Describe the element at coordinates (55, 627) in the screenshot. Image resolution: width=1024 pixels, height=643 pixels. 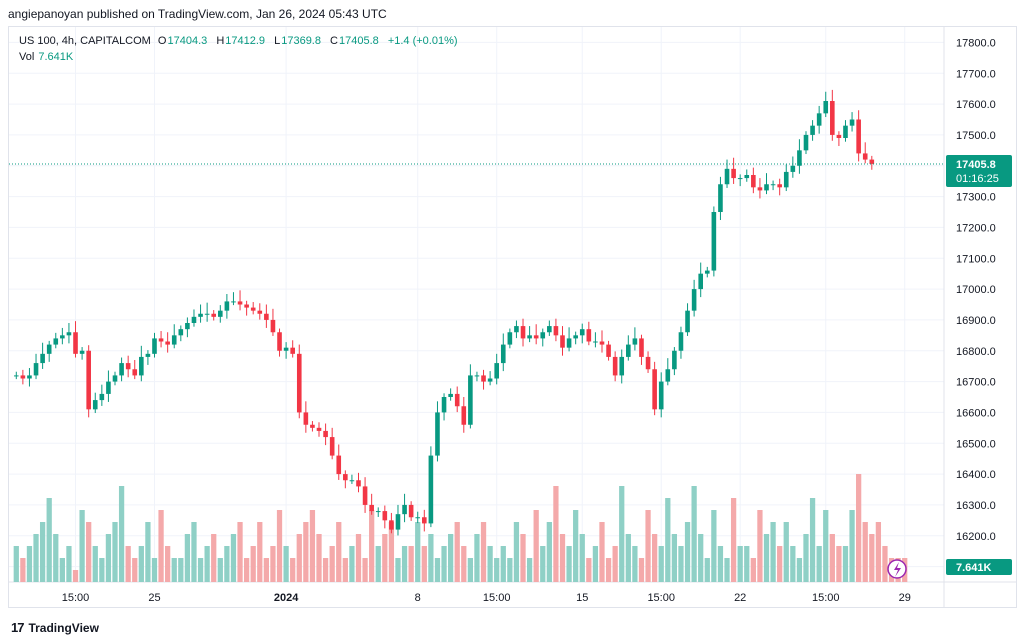
I see `footer-brand: 17 TradingView` at that location.